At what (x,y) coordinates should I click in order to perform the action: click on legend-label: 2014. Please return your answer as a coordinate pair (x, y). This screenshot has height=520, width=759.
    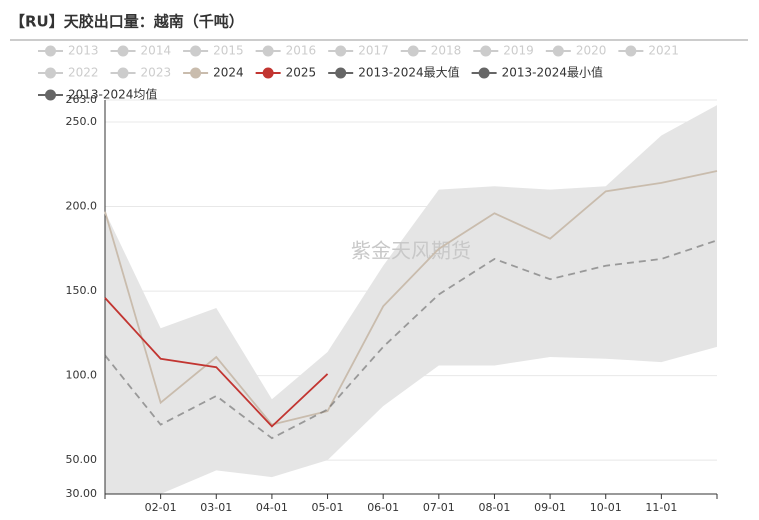
    Looking at the image, I should click on (156, 51).